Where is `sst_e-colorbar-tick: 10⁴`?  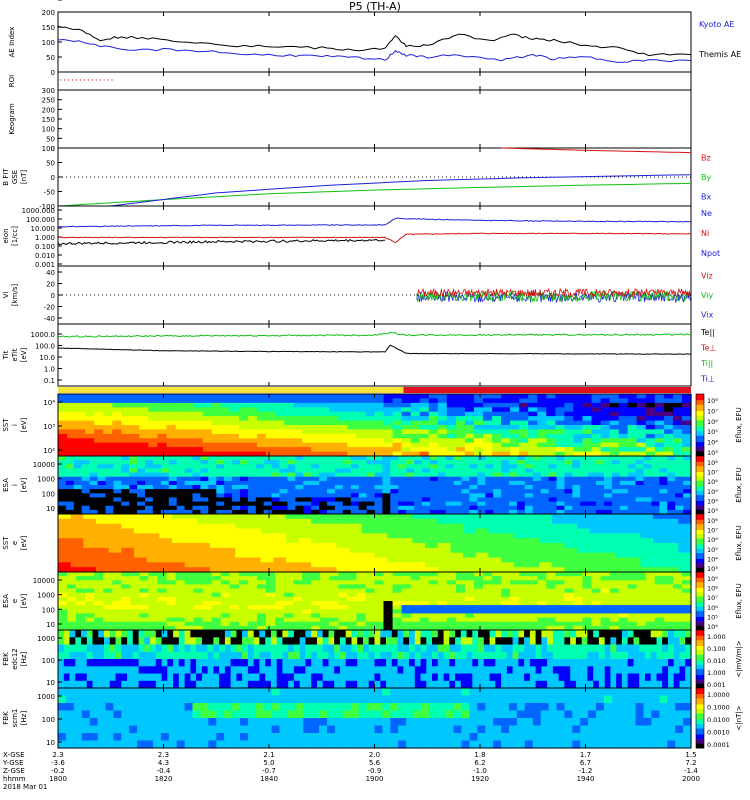 sst_e-colorbar-tick: 10⁴ is located at coordinates (712, 559).